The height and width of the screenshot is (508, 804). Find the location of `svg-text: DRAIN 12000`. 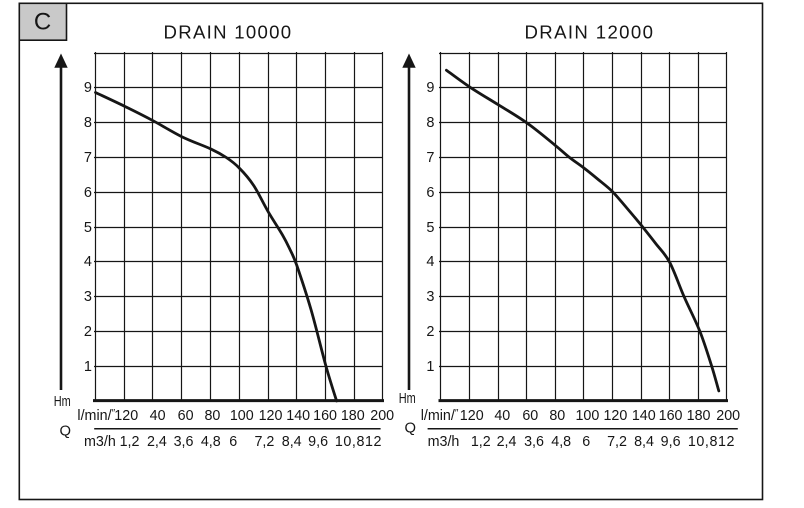

svg-text: DRAIN 12000 is located at coordinates (588, 32).